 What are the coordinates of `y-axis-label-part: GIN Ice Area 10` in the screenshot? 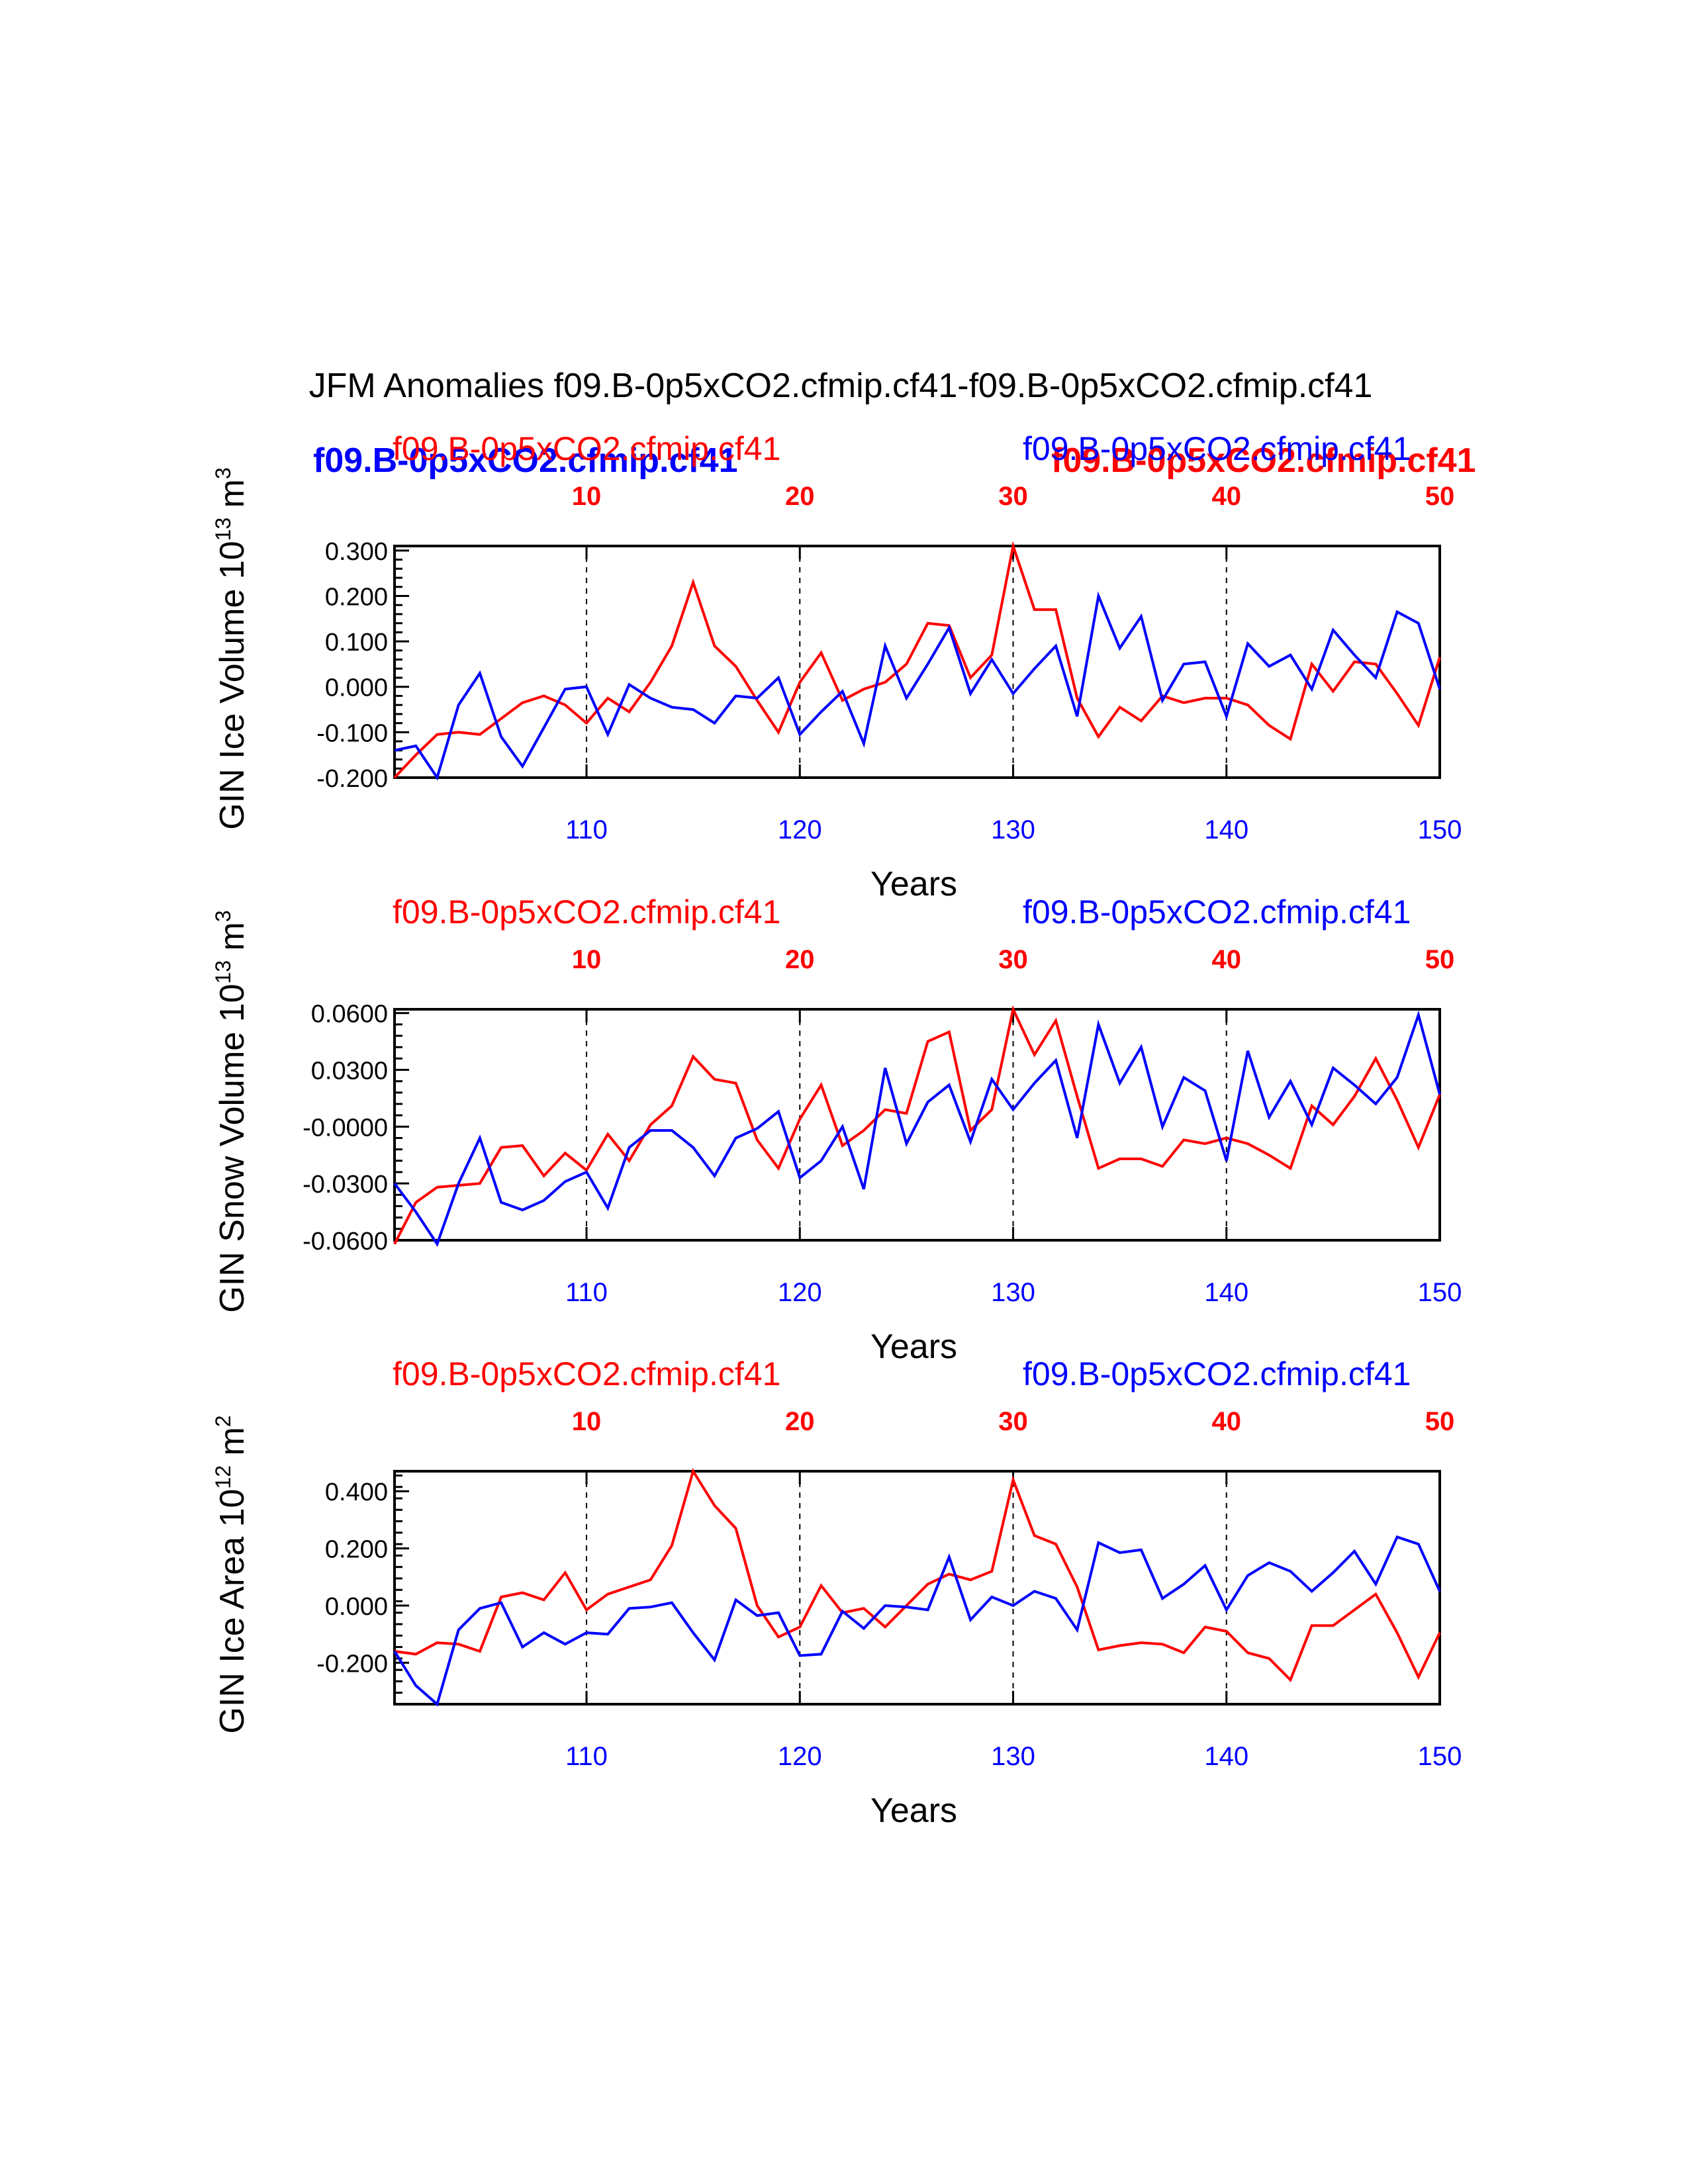 It's located at (232, 1612).